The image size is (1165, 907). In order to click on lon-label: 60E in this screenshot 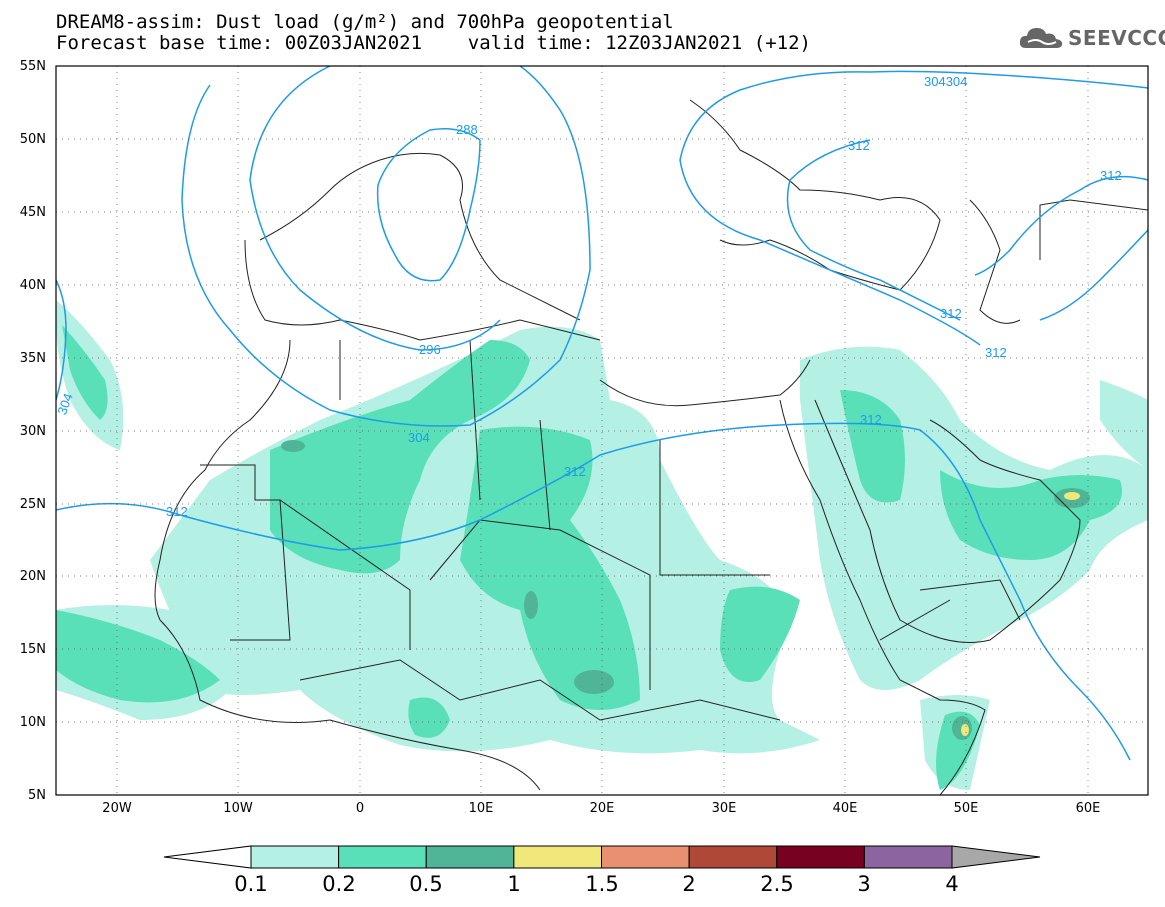, I will do `click(1088, 808)`.